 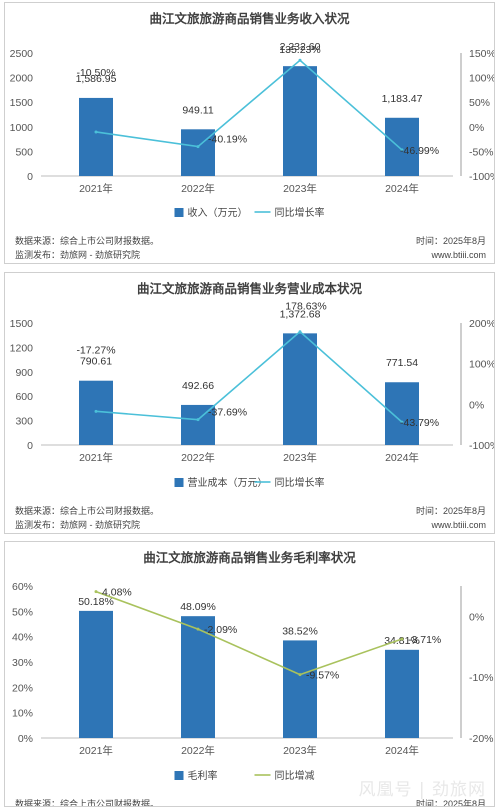 What do you see at coordinates (22, 714) in the screenshot?
I see `y-tick-label: 10%` at bounding box center [22, 714].